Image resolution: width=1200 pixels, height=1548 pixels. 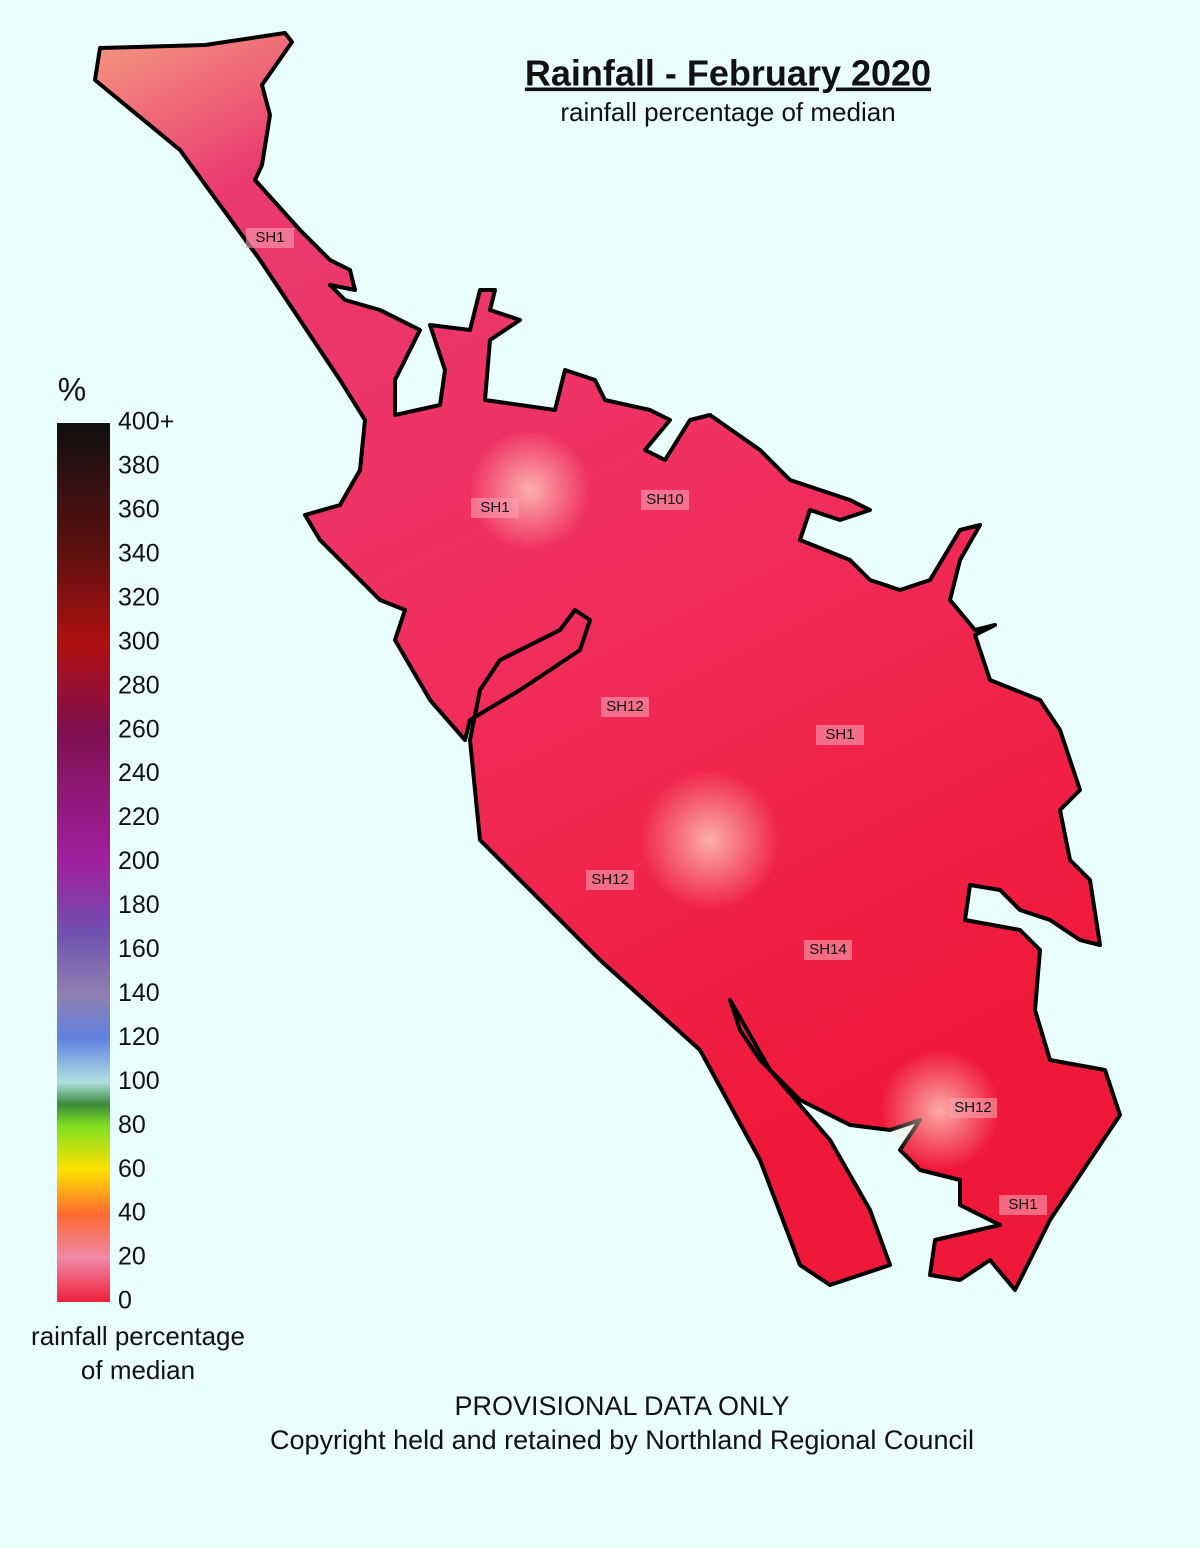 I want to click on scale-tick-label: 120, so click(x=139, y=1037).